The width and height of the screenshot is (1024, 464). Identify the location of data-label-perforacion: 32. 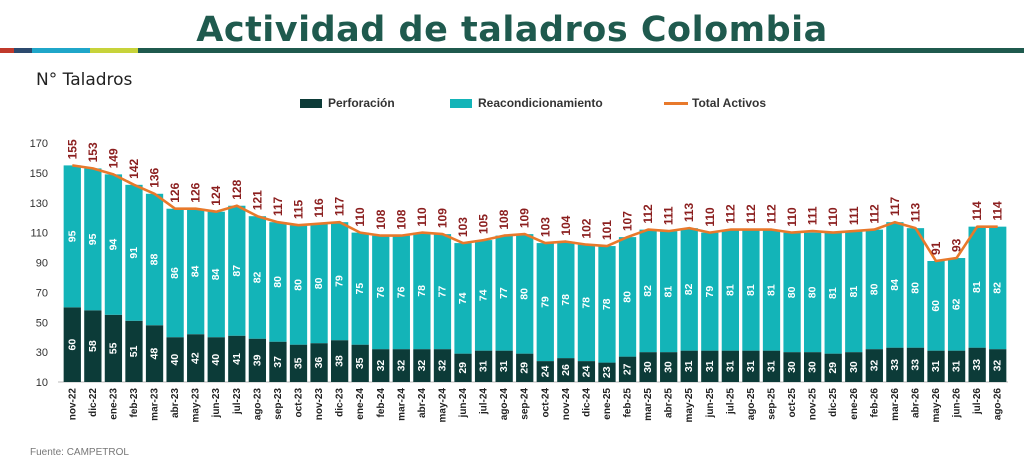
(874, 366).